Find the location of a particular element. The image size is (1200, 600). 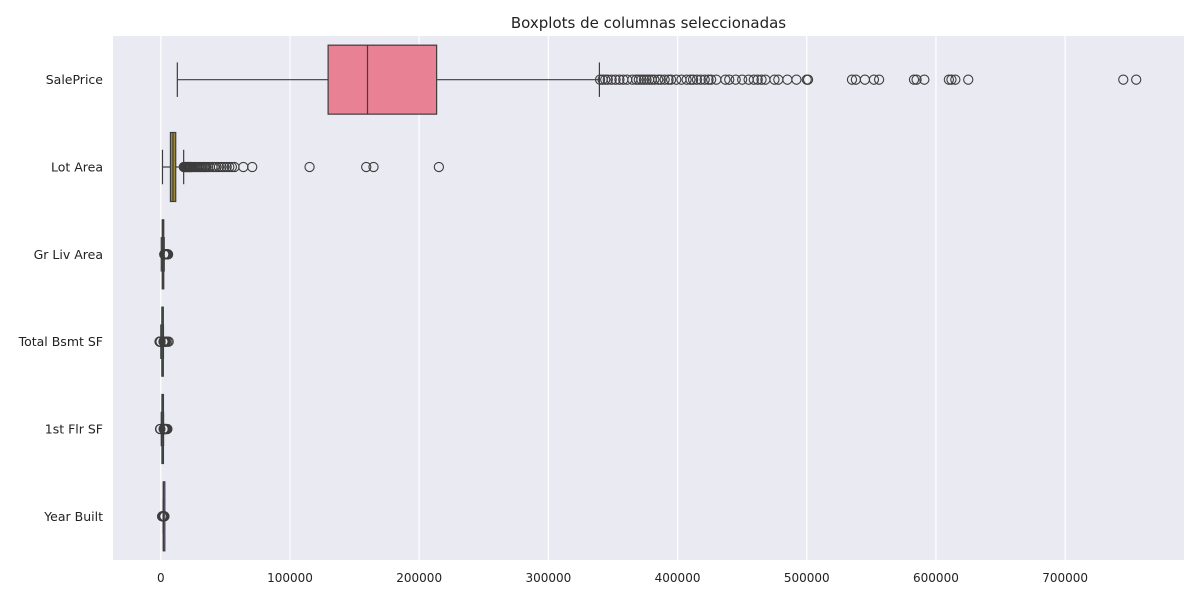

box-iqr is located at coordinates (382, 79).